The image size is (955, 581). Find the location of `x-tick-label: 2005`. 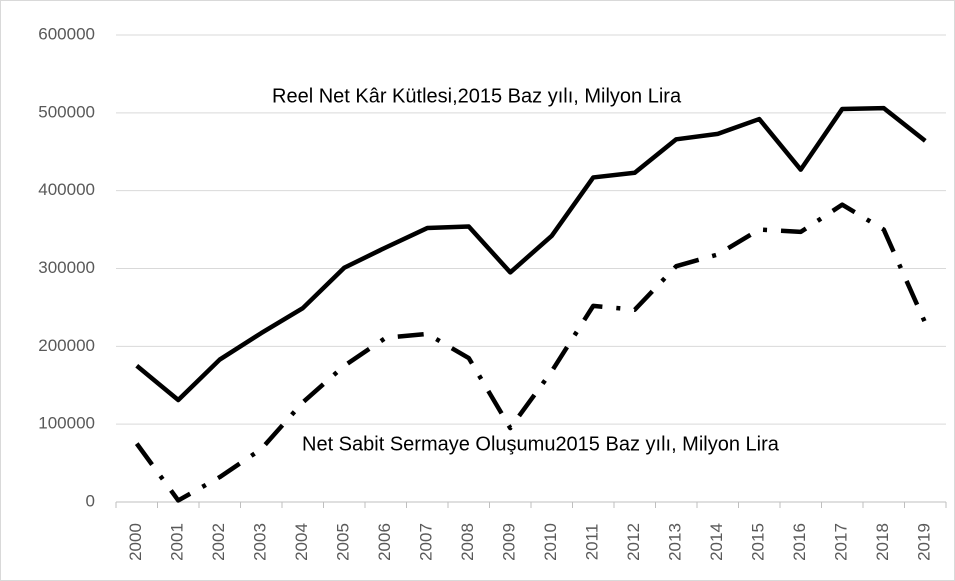

x-tick-label: 2005 is located at coordinates (343, 542).